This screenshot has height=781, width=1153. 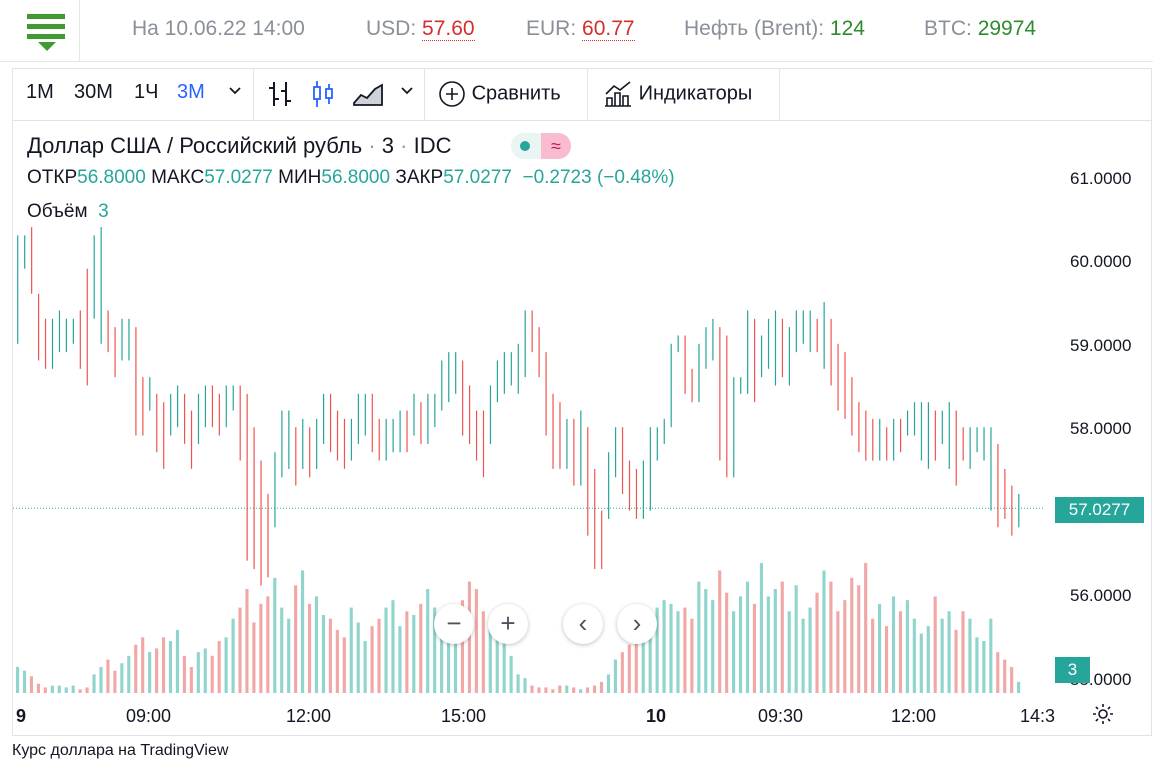 What do you see at coordinates (146, 92) in the screenshot?
I see `interval-1h: 1Ч` at bounding box center [146, 92].